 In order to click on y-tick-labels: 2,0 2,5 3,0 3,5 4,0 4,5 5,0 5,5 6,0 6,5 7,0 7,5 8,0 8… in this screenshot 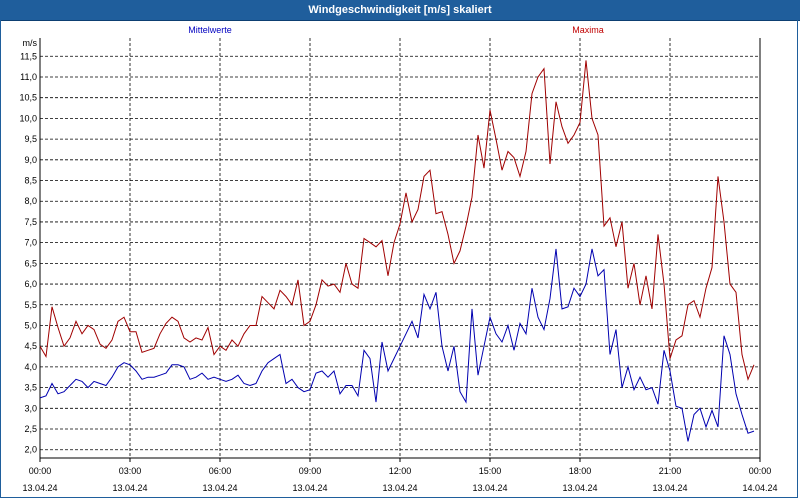, I will do `click(28, 252)`.